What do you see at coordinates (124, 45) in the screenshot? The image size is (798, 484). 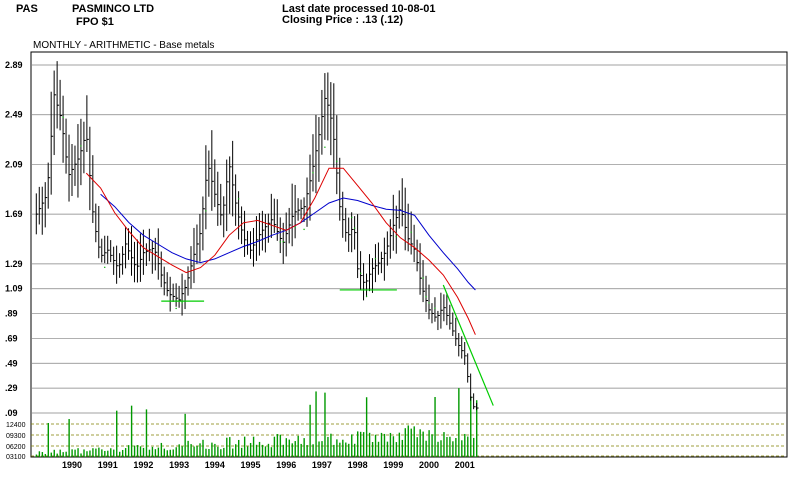 I see `chart-subtitle: MONTHLY - ARITHMETIC - Base metals` at bounding box center [124, 45].